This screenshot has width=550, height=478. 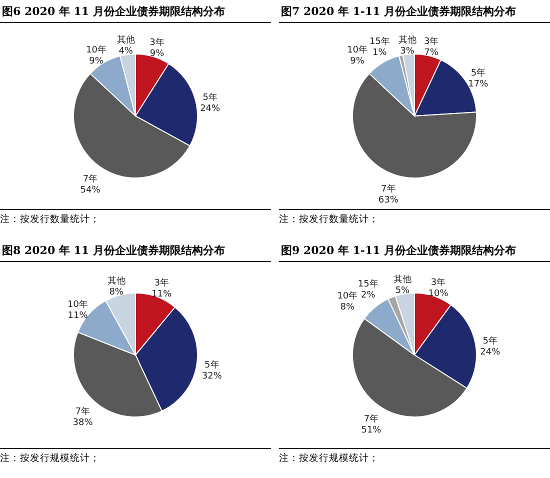 What do you see at coordinates (407, 51) in the screenshot?
I see `data-label: 3%` at bounding box center [407, 51].